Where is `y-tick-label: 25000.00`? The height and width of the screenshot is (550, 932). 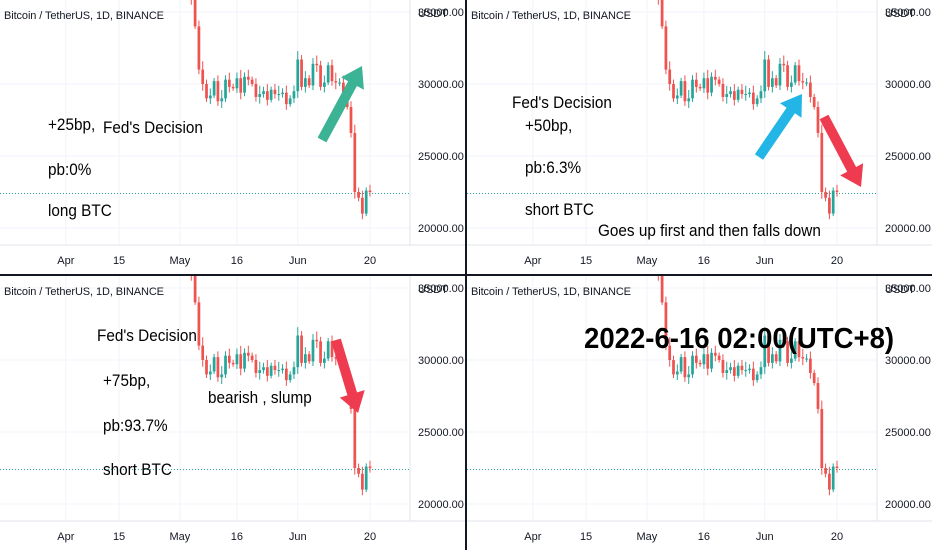 y-tick-label: 25000.00 is located at coordinates (908, 433).